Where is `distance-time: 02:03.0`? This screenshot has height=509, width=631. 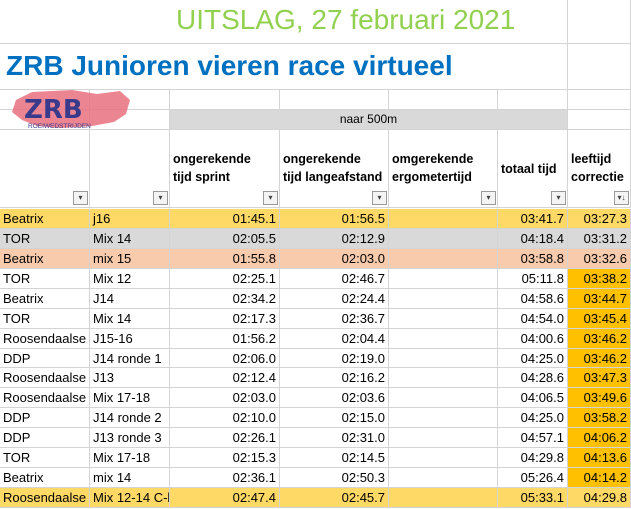
distance-time: 02:03.0 is located at coordinates (334, 258).